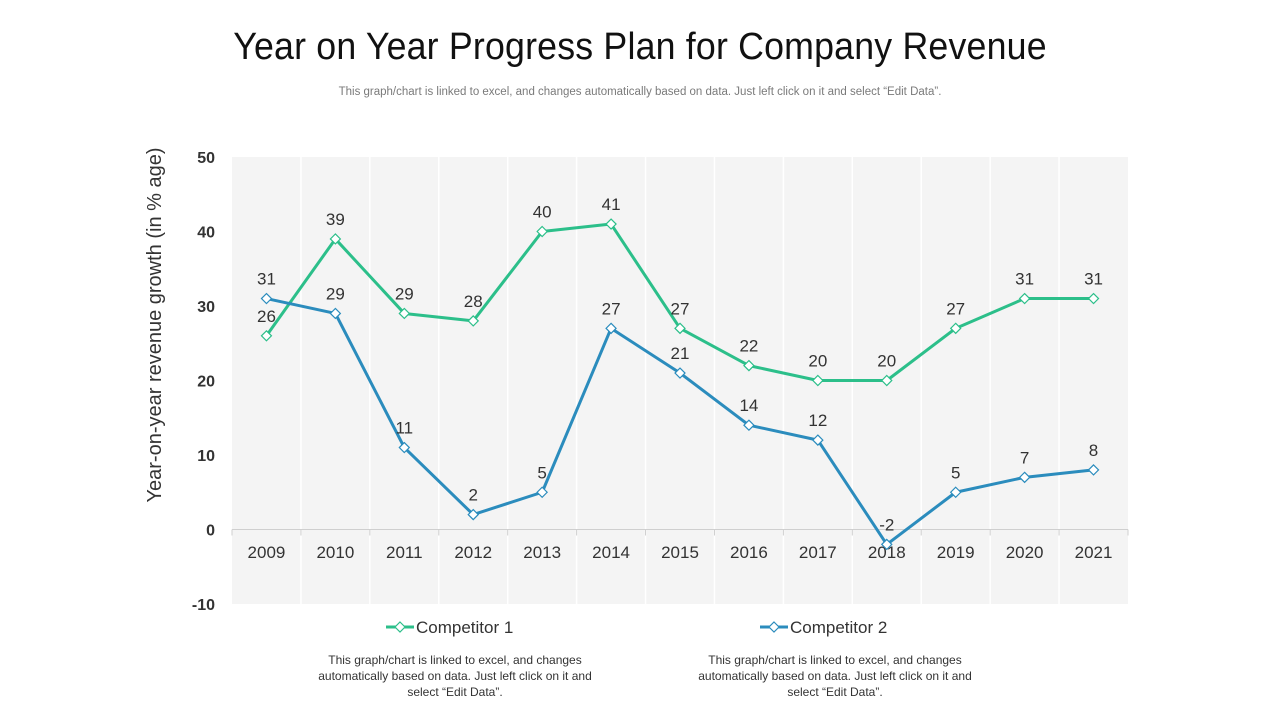 The height and width of the screenshot is (720, 1280). What do you see at coordinates (206, 158) in the screenshot?
I see `y-tick-label: 50` at bounding box center [206, 158].